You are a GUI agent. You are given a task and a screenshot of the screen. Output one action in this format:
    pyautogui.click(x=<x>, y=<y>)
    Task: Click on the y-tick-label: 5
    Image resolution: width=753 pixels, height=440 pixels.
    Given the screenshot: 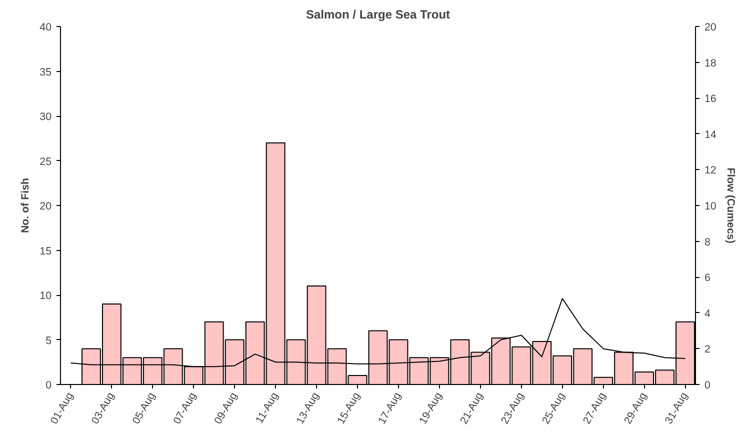 What is the action you would take?
    pyautogui.click(x=49, y=340)
    